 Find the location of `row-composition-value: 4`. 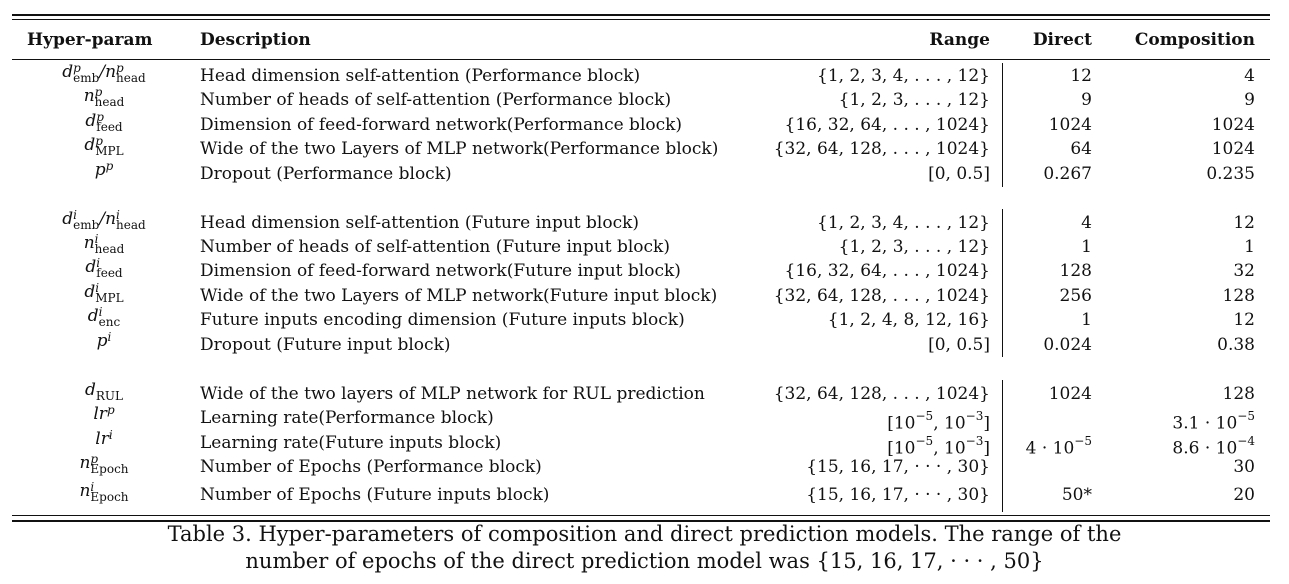

row-composition-value: 4 is located at coordinates (1249, 76).